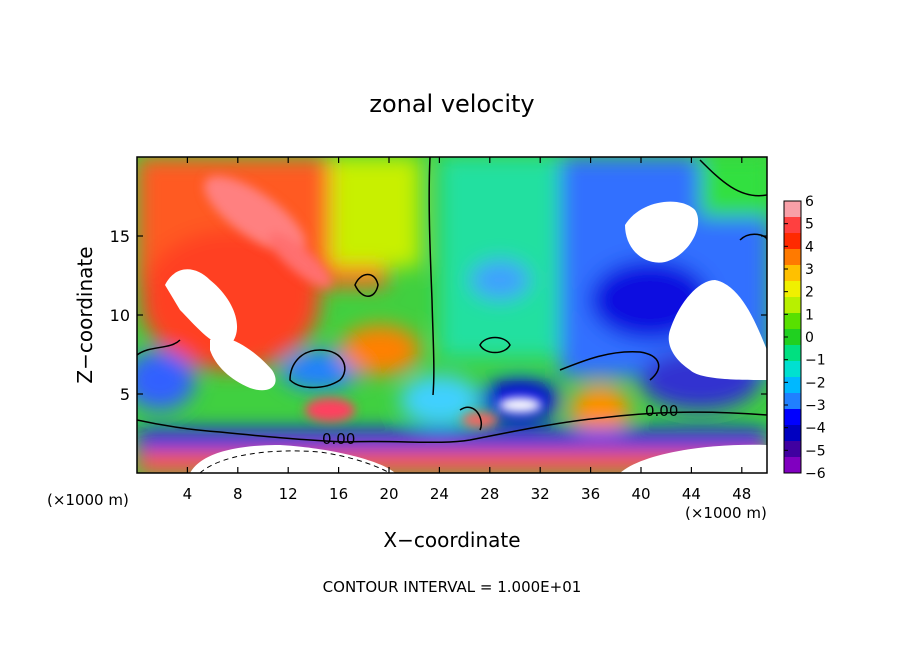  What do you see at coordinates (288, 494) in the screenshot?
I see `x-tick-label: 12` at bounding box center [288, 494].